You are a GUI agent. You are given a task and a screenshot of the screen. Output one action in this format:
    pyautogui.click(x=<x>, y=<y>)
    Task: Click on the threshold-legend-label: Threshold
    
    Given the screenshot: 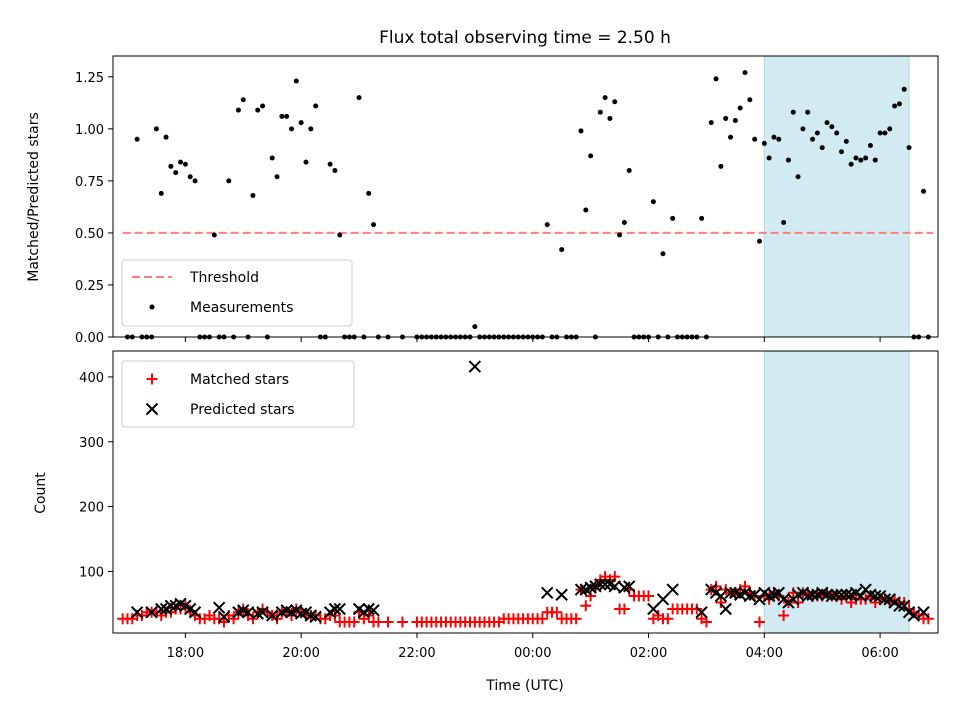 What is the action you would take?
    pyautogui.click(x=224, y=278)
    